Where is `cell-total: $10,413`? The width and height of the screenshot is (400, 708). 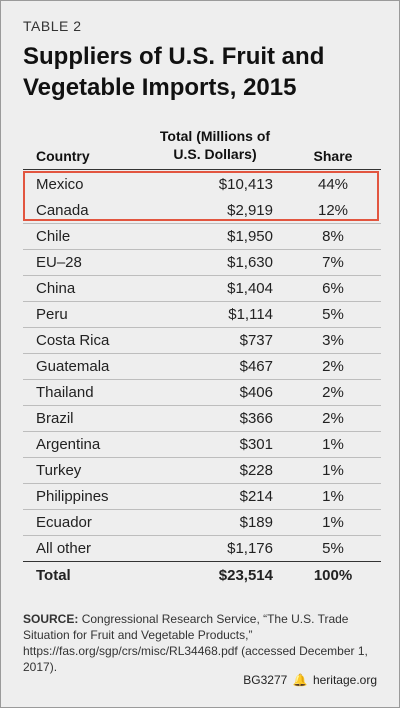
cell-total: $10,413 is located at coordinates (245, 184).